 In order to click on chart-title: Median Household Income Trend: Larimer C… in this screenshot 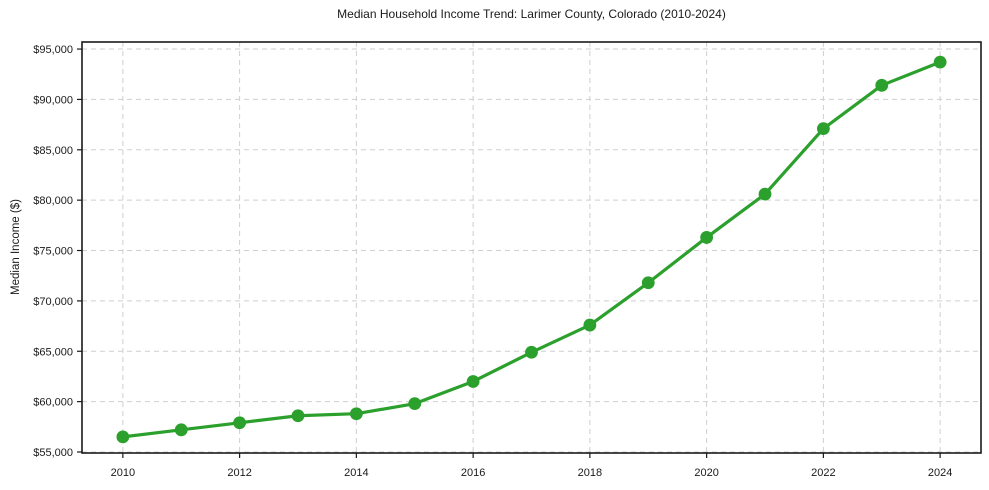, I will do `click(531, 14)`.